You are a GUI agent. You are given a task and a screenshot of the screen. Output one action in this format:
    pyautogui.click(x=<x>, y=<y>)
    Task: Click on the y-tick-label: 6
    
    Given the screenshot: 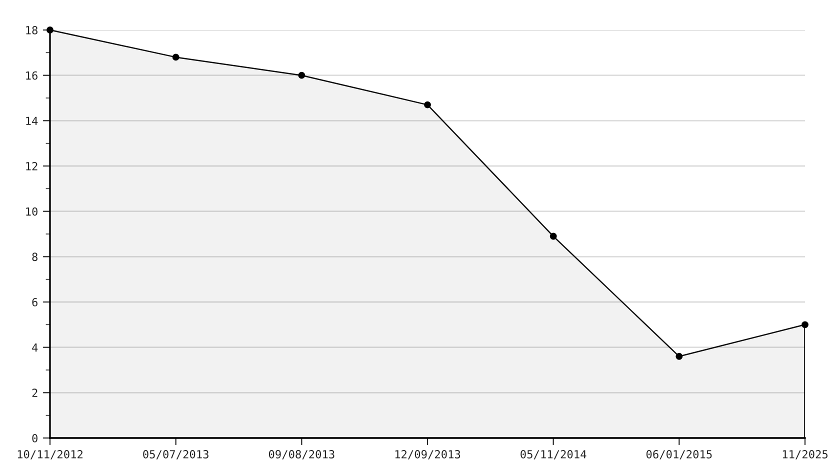 What is the action you would take?
    pyautogui.click(x=35, y=302)
    